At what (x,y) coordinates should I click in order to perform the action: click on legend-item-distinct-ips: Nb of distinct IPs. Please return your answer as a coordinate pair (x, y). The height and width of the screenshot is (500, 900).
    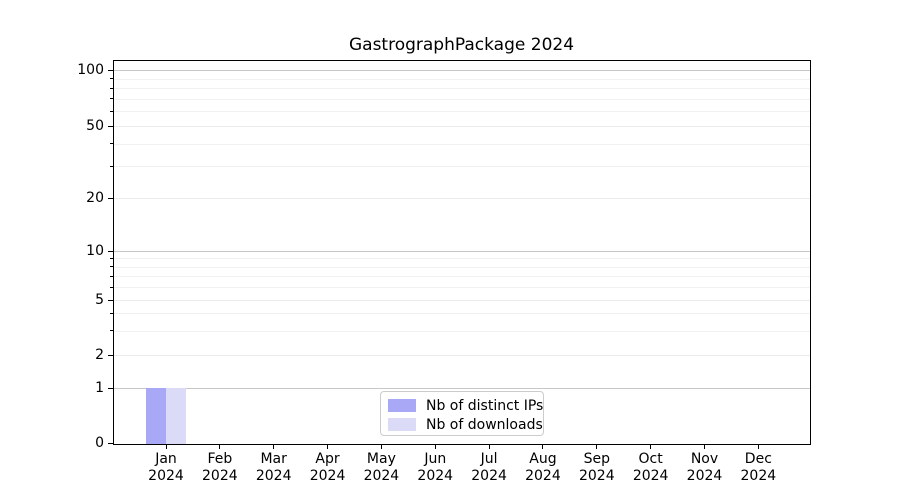
    Looking at the image, I should click on (465, 405).